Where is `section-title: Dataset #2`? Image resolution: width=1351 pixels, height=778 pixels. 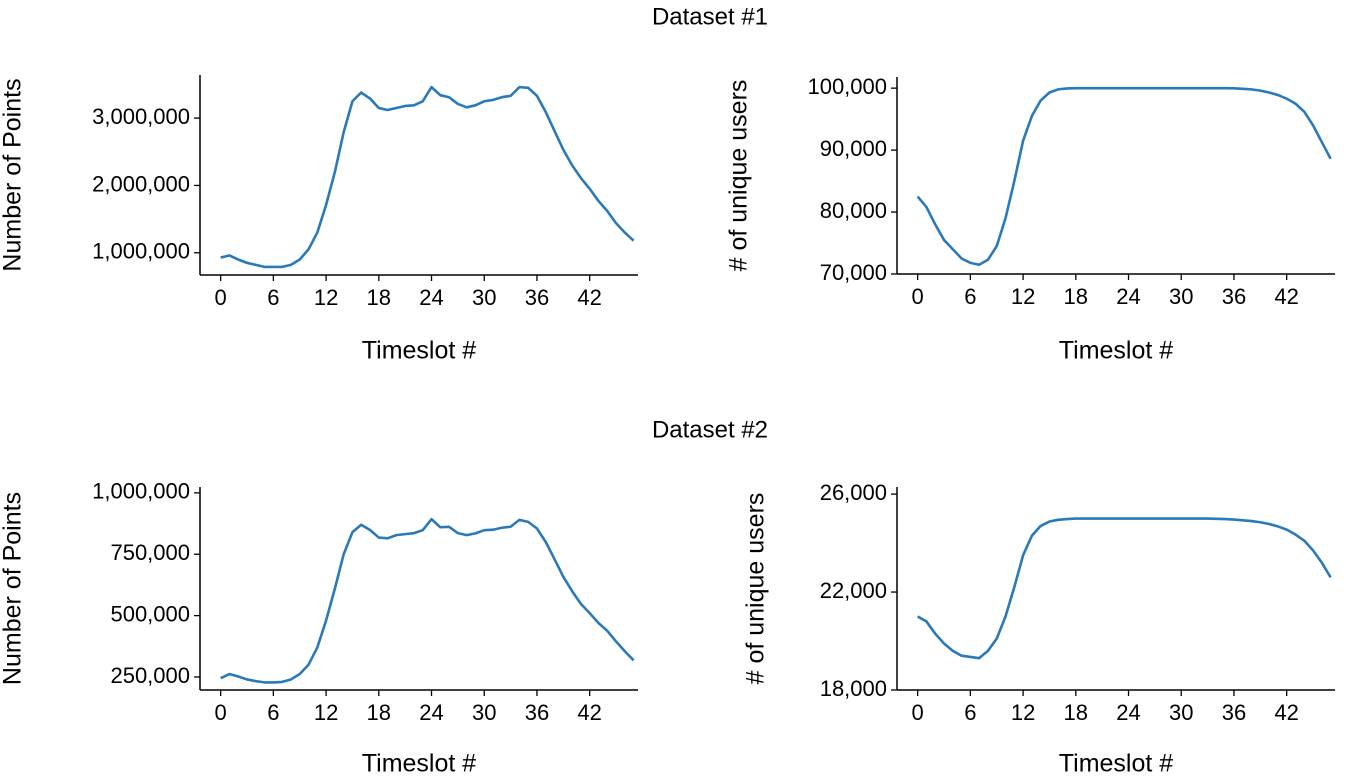 section-title: Dataset #2 is located at coordinates (710, 429).